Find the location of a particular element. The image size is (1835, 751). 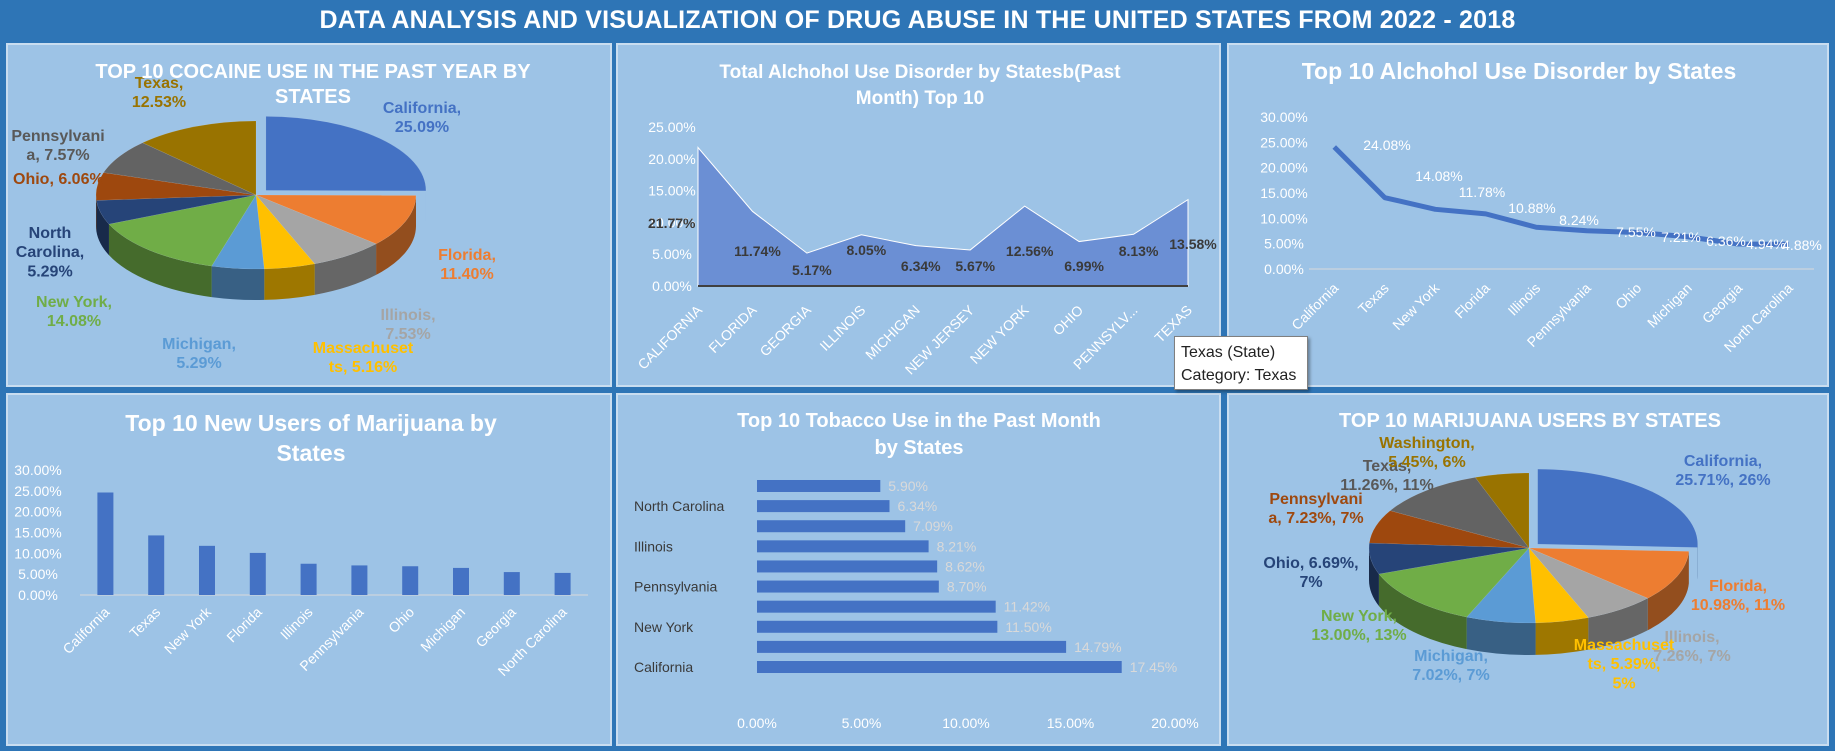

tobacco-datalabel: 8.62% is located at coordinates (965, 566).